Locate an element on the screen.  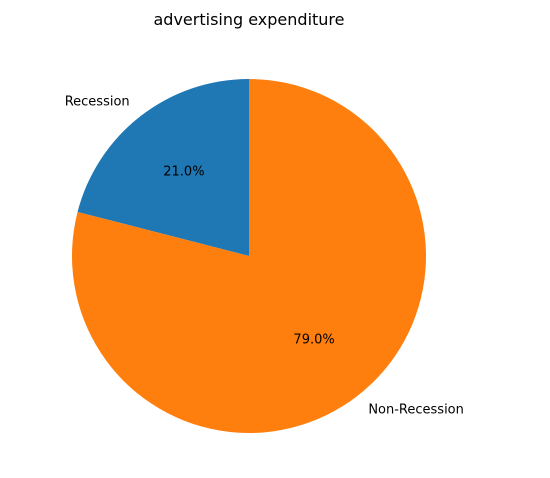
pie-pct-label-1: 79.0% is located at coordinates (313, 339).